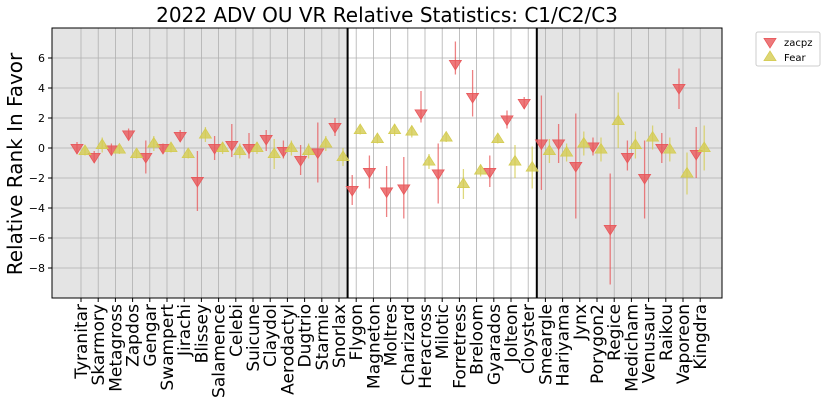  I want to click on x-tick-label: Magneton, so click(374, 346).